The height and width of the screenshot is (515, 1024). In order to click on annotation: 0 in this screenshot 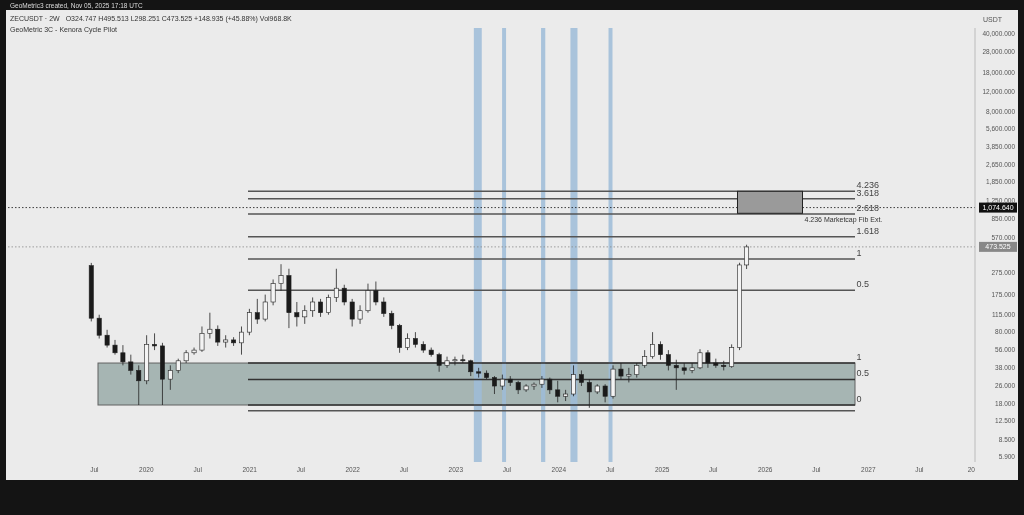, I will do `click(859, 399)`.